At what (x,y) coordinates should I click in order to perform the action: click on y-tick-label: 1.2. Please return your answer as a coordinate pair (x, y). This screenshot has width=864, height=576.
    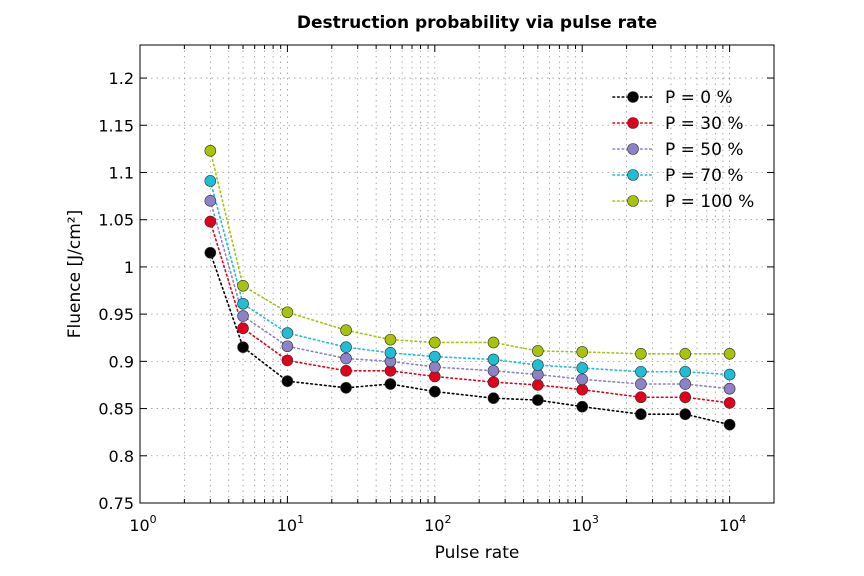
    Looking at the image, I should click on (121, 78).